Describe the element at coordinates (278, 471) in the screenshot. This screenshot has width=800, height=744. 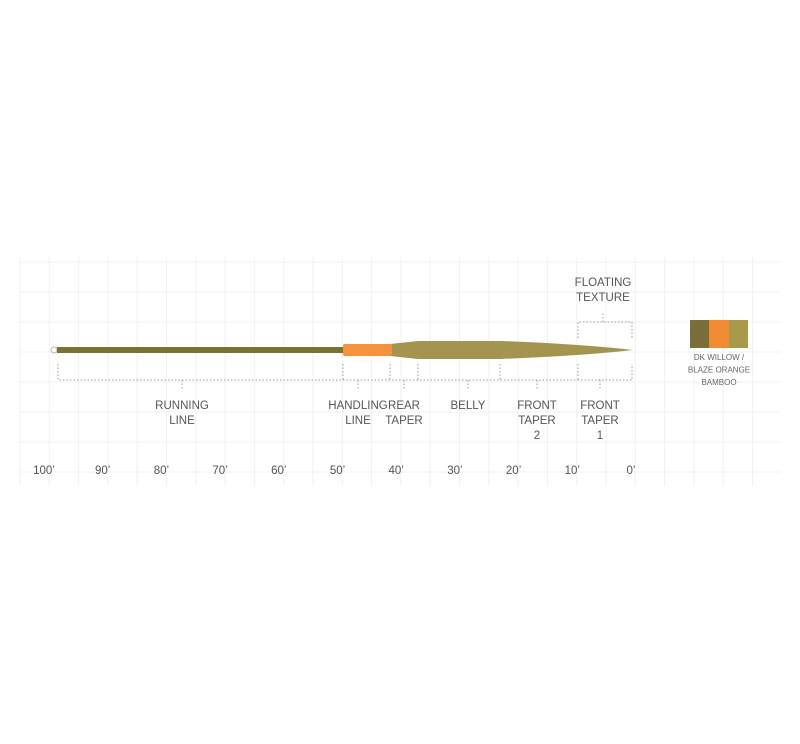
I see `axis-label: 60’` at that location.